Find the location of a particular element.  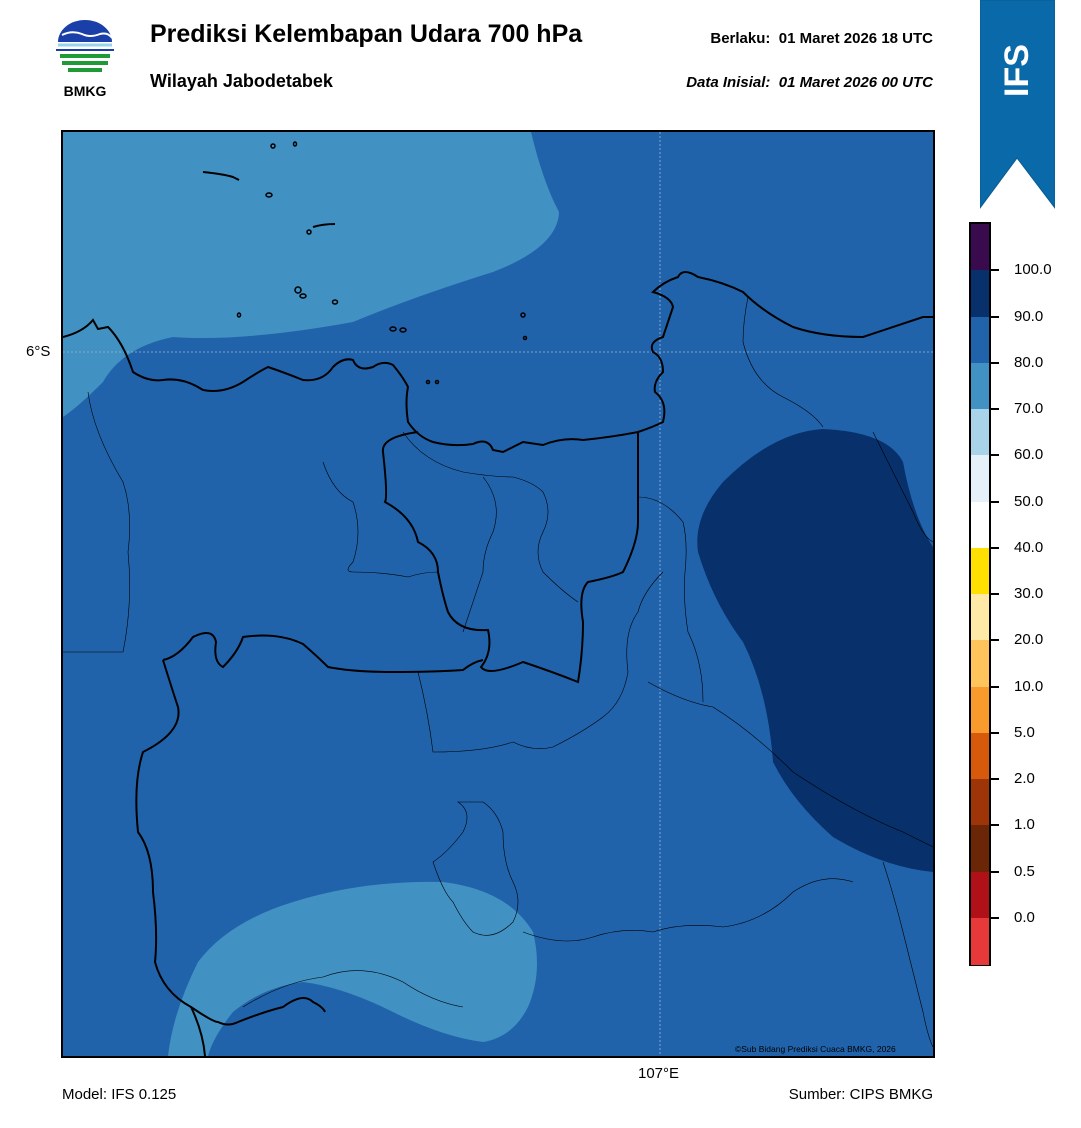

colorbar-label: 50.0 is located at coordinates (1029, 501).